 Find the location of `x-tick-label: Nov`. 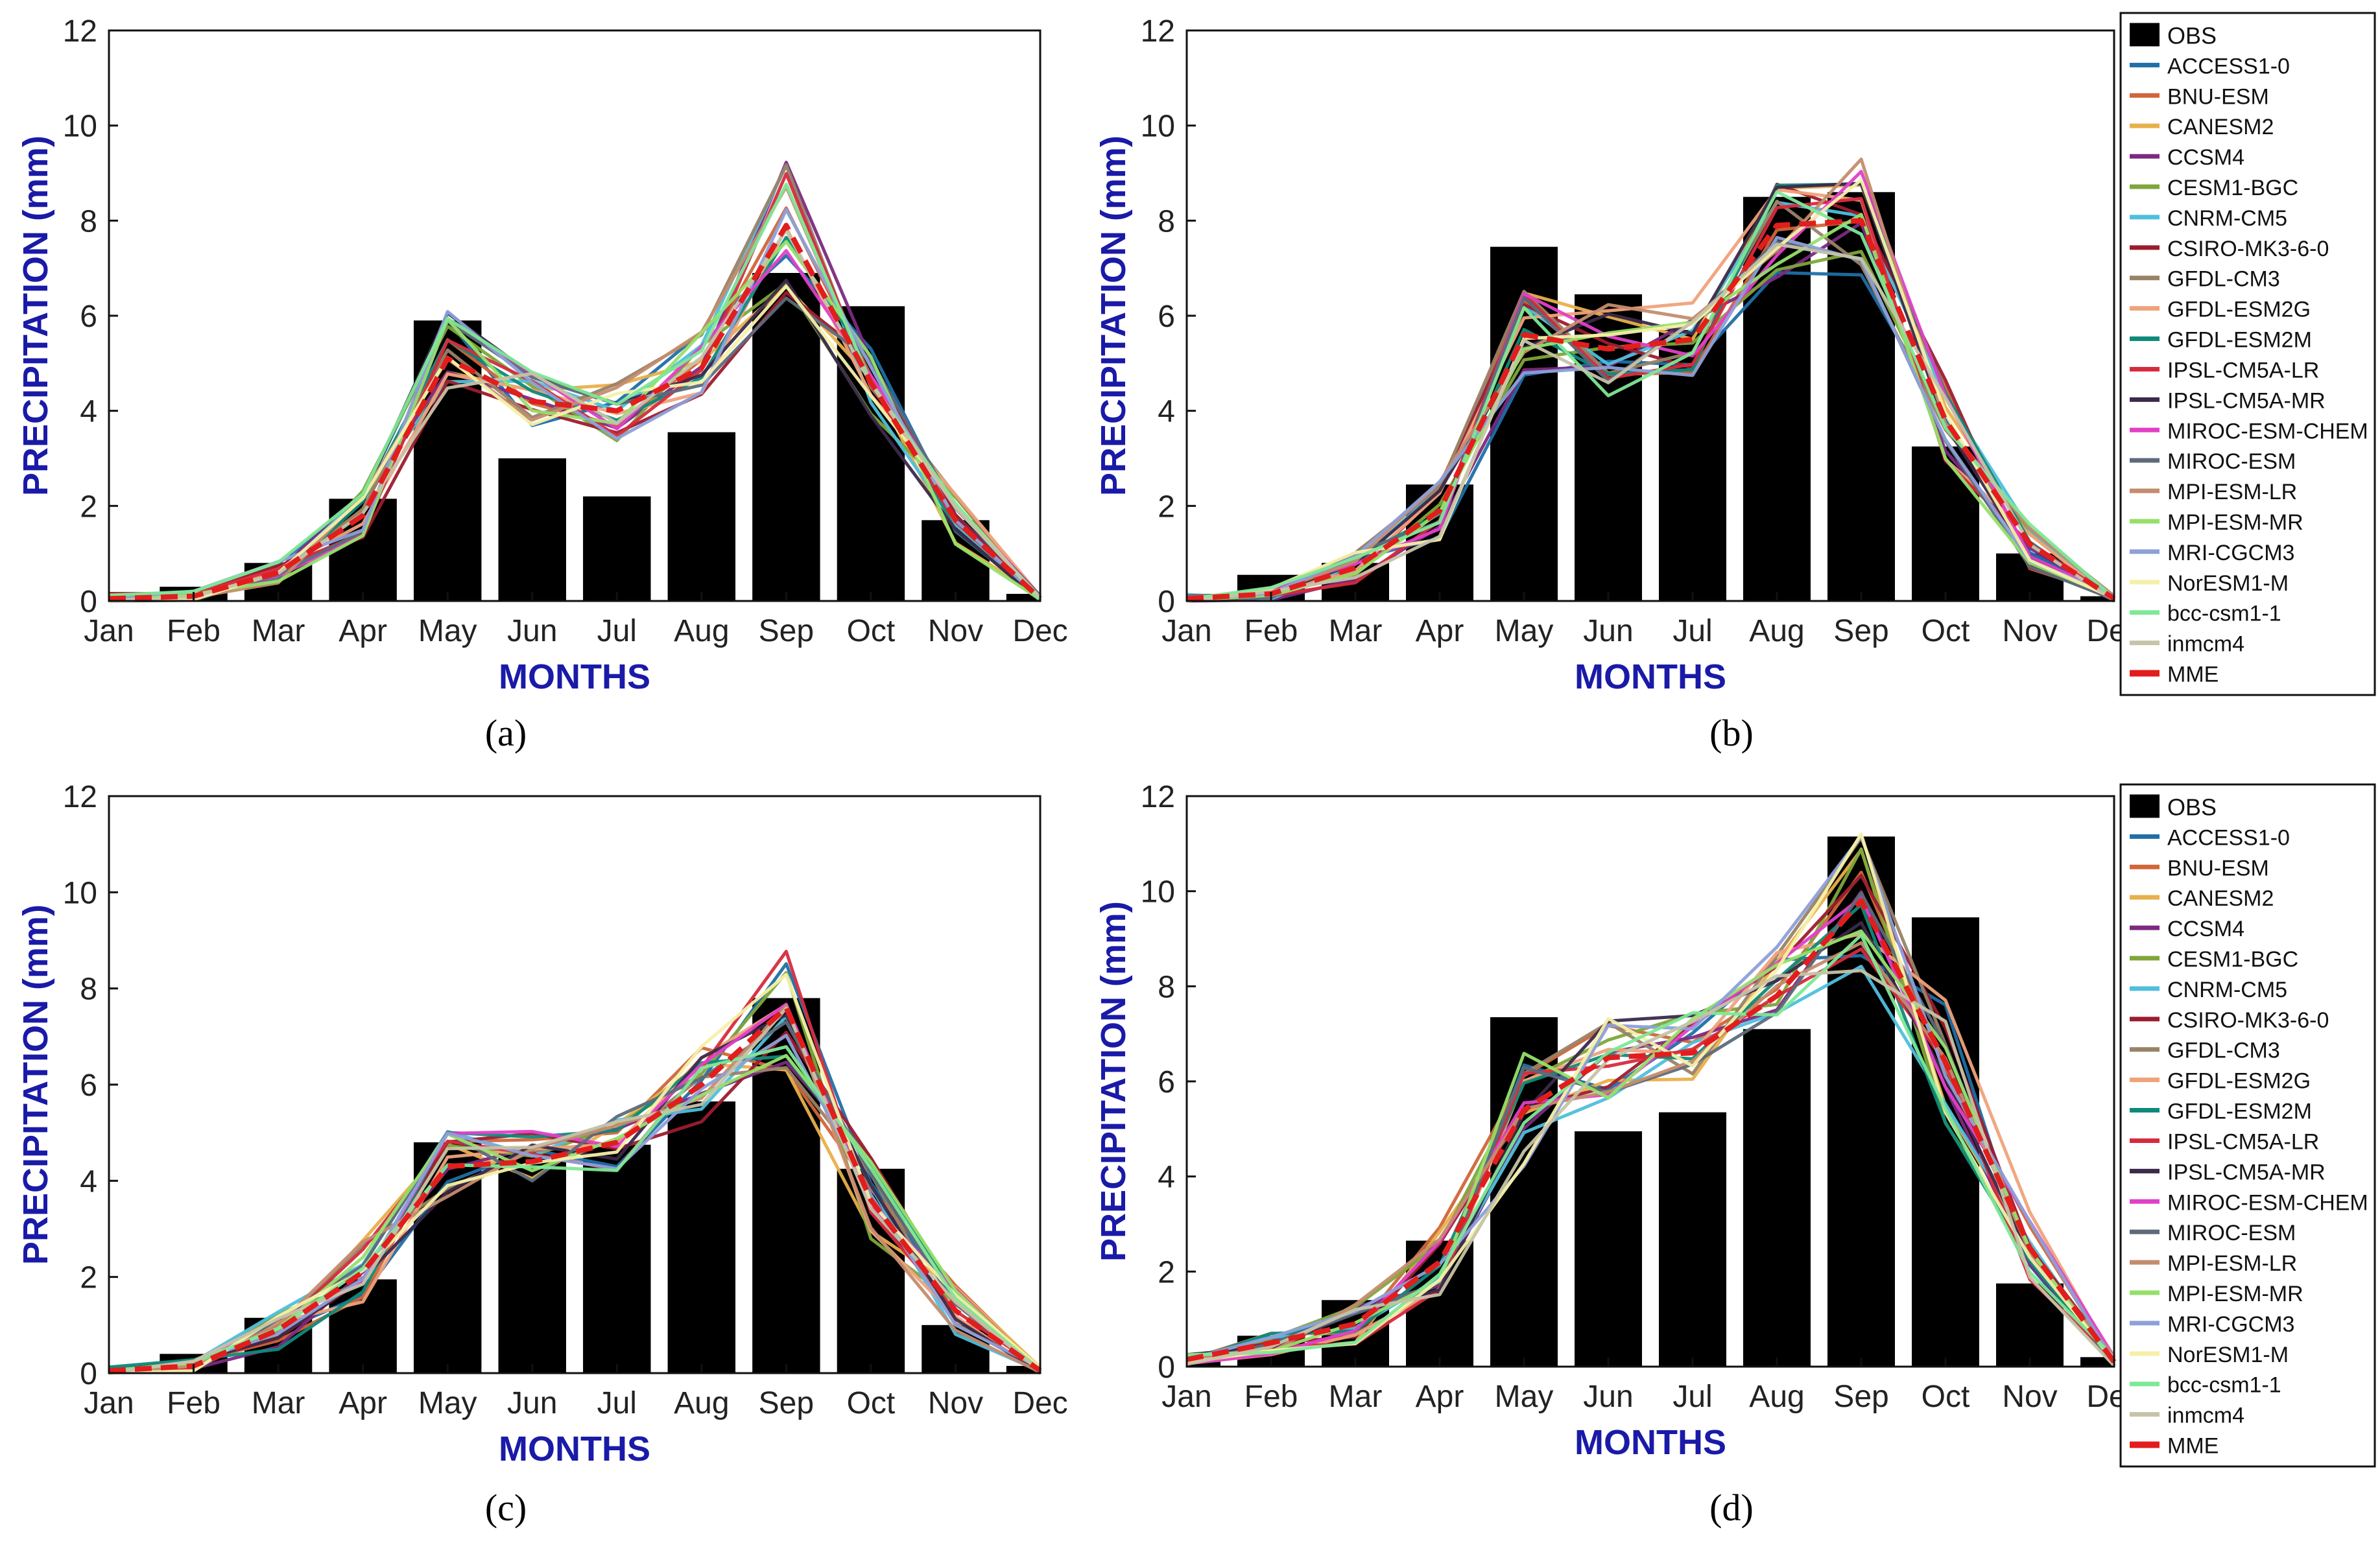

x-tick-label: Nov is located at coordinates (956, 631).